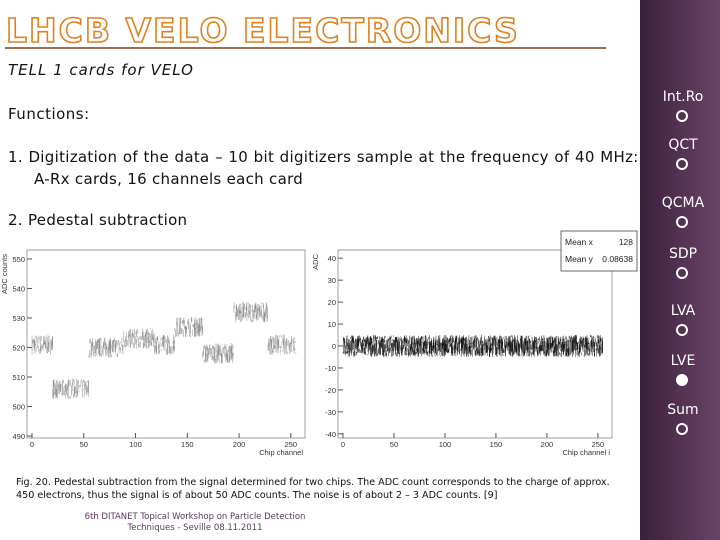  Describe the element at coordinates (18, 347) in the screenshot. I see `y-tick-label: 520` at that location.